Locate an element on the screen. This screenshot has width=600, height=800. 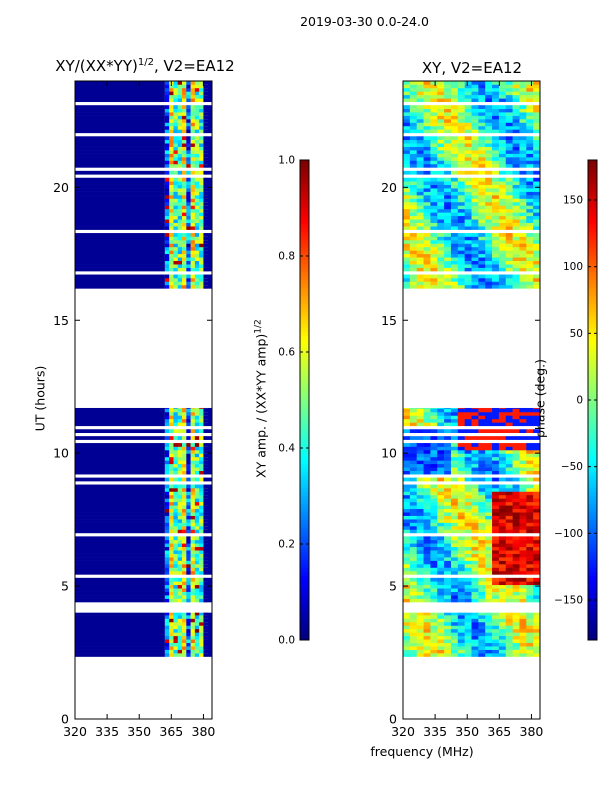
phase-xtick-label: 350 is located at coordinates (467, 731).